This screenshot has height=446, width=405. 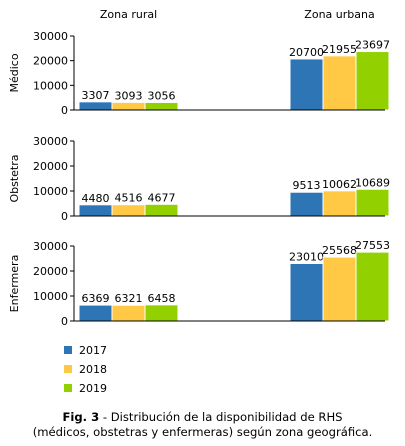 I want to click on column-header: Zona urbana, so click(x=339, y=14).